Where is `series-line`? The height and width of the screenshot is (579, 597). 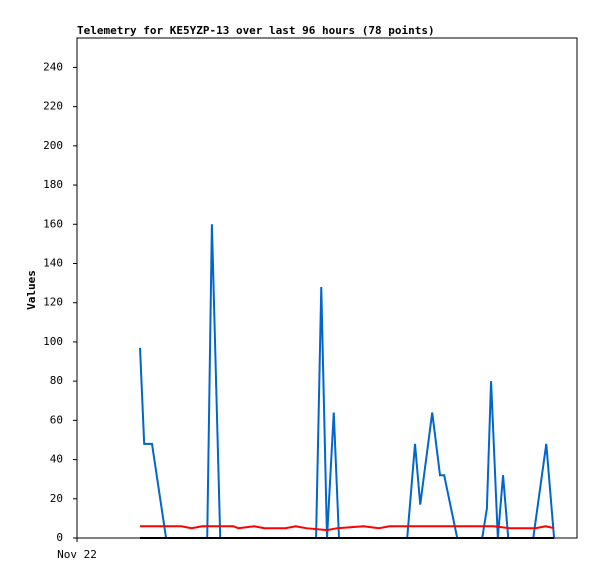
series-line is located at coordinates (347, 528).